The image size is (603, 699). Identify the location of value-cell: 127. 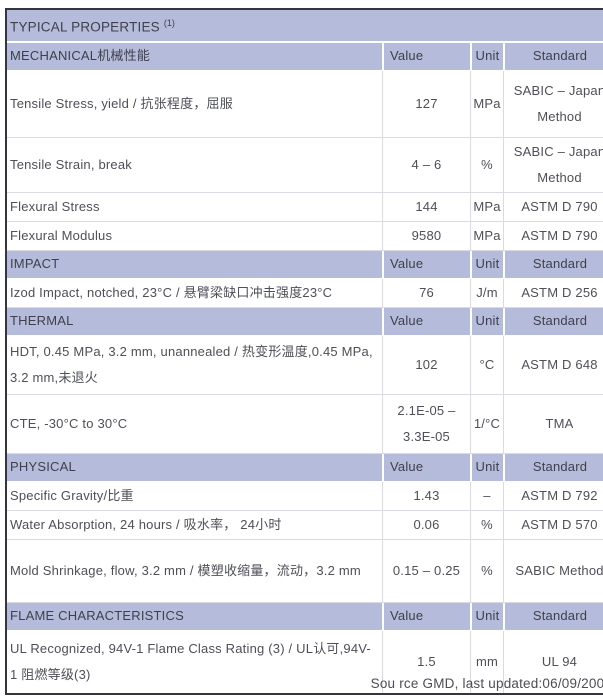
(426, 104).